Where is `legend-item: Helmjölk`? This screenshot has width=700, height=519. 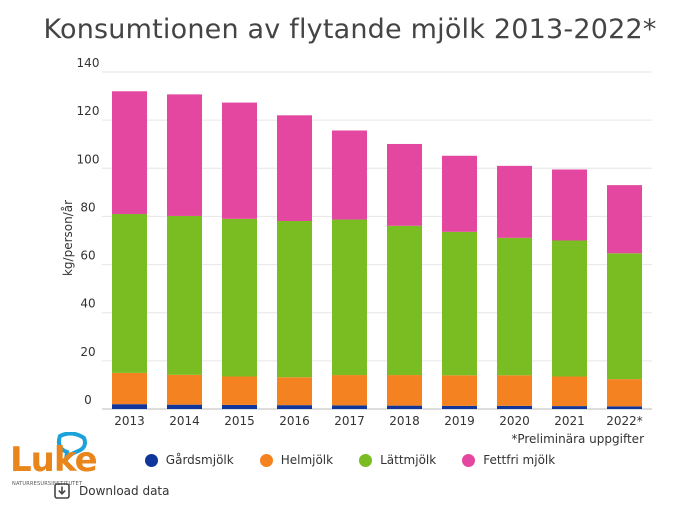
legend-item: Helmjölk is located at coordinates (296, 460).